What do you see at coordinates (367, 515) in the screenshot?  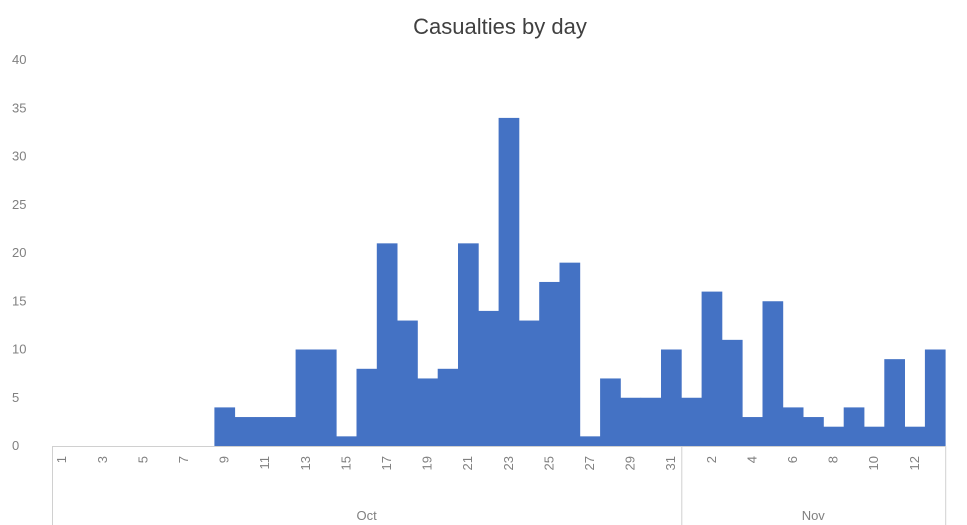 I see `x-group-label: Oct` at bounding box center [367, 515].